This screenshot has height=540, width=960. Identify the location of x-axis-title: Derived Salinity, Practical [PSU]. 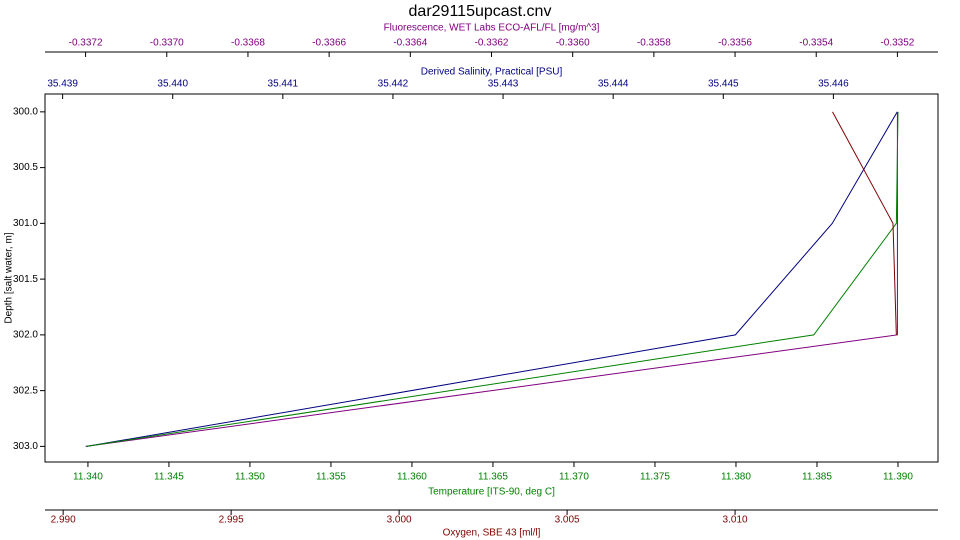
(492, 72).